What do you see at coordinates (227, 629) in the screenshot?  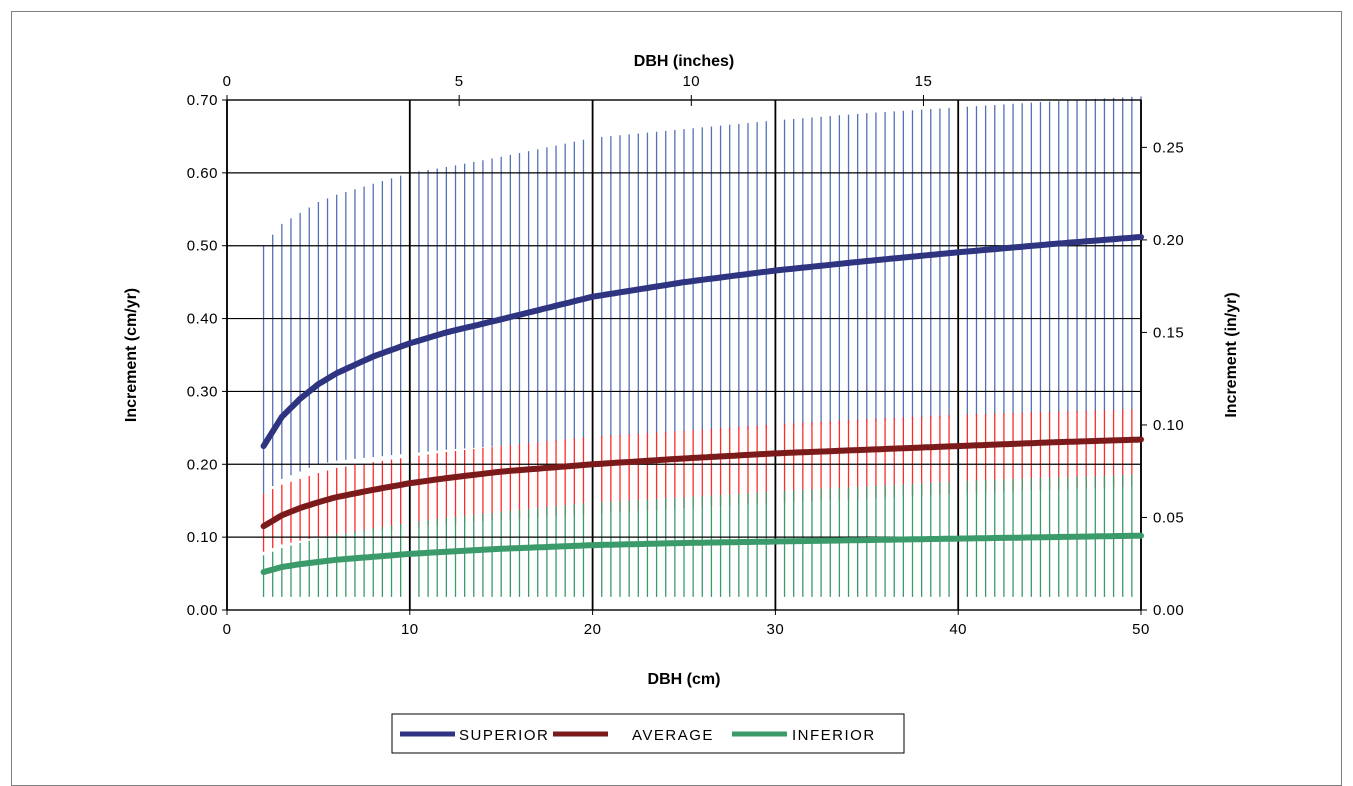 I see `x-tick-label: 0` at bounding box center [227, 629].